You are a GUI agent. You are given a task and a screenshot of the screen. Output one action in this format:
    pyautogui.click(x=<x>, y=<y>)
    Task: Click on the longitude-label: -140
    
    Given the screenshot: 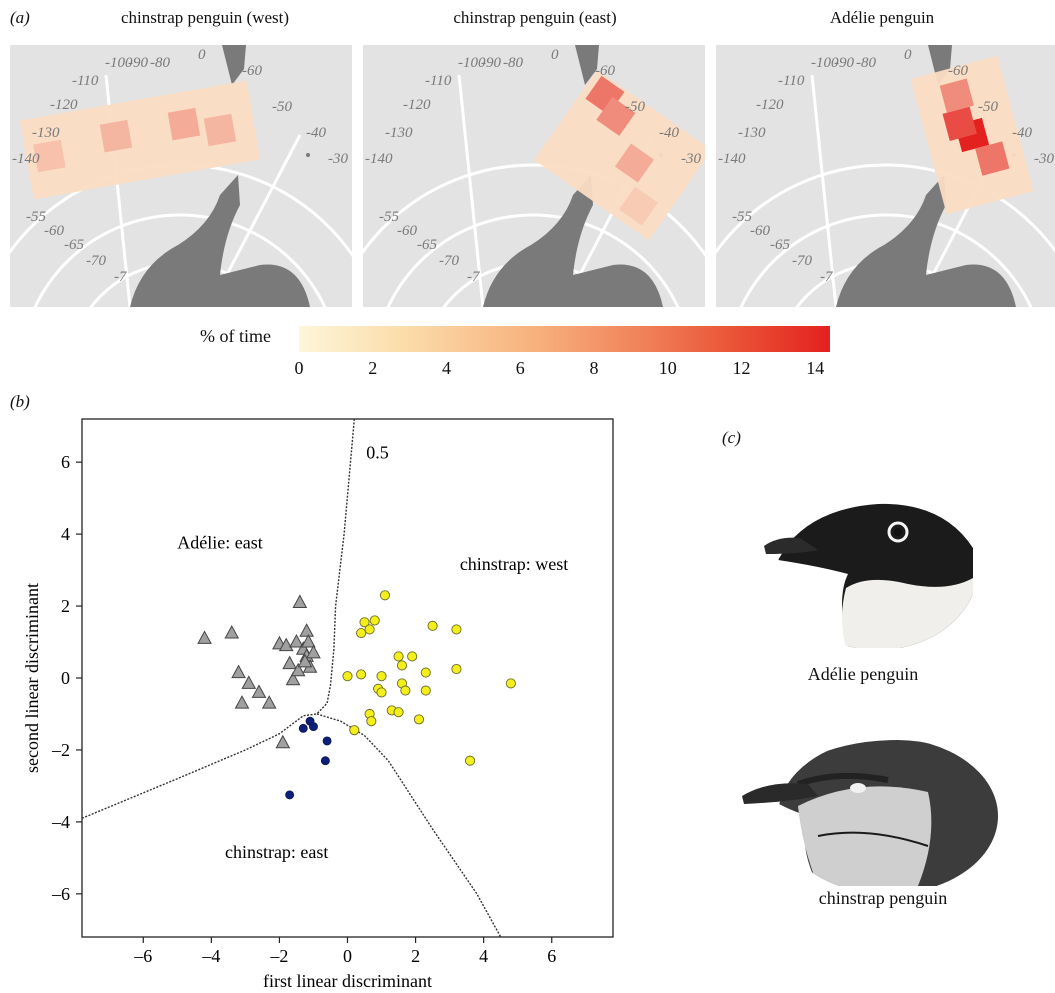 What is the action you would take?
    pyautogui.click(x=732, y=159)
    